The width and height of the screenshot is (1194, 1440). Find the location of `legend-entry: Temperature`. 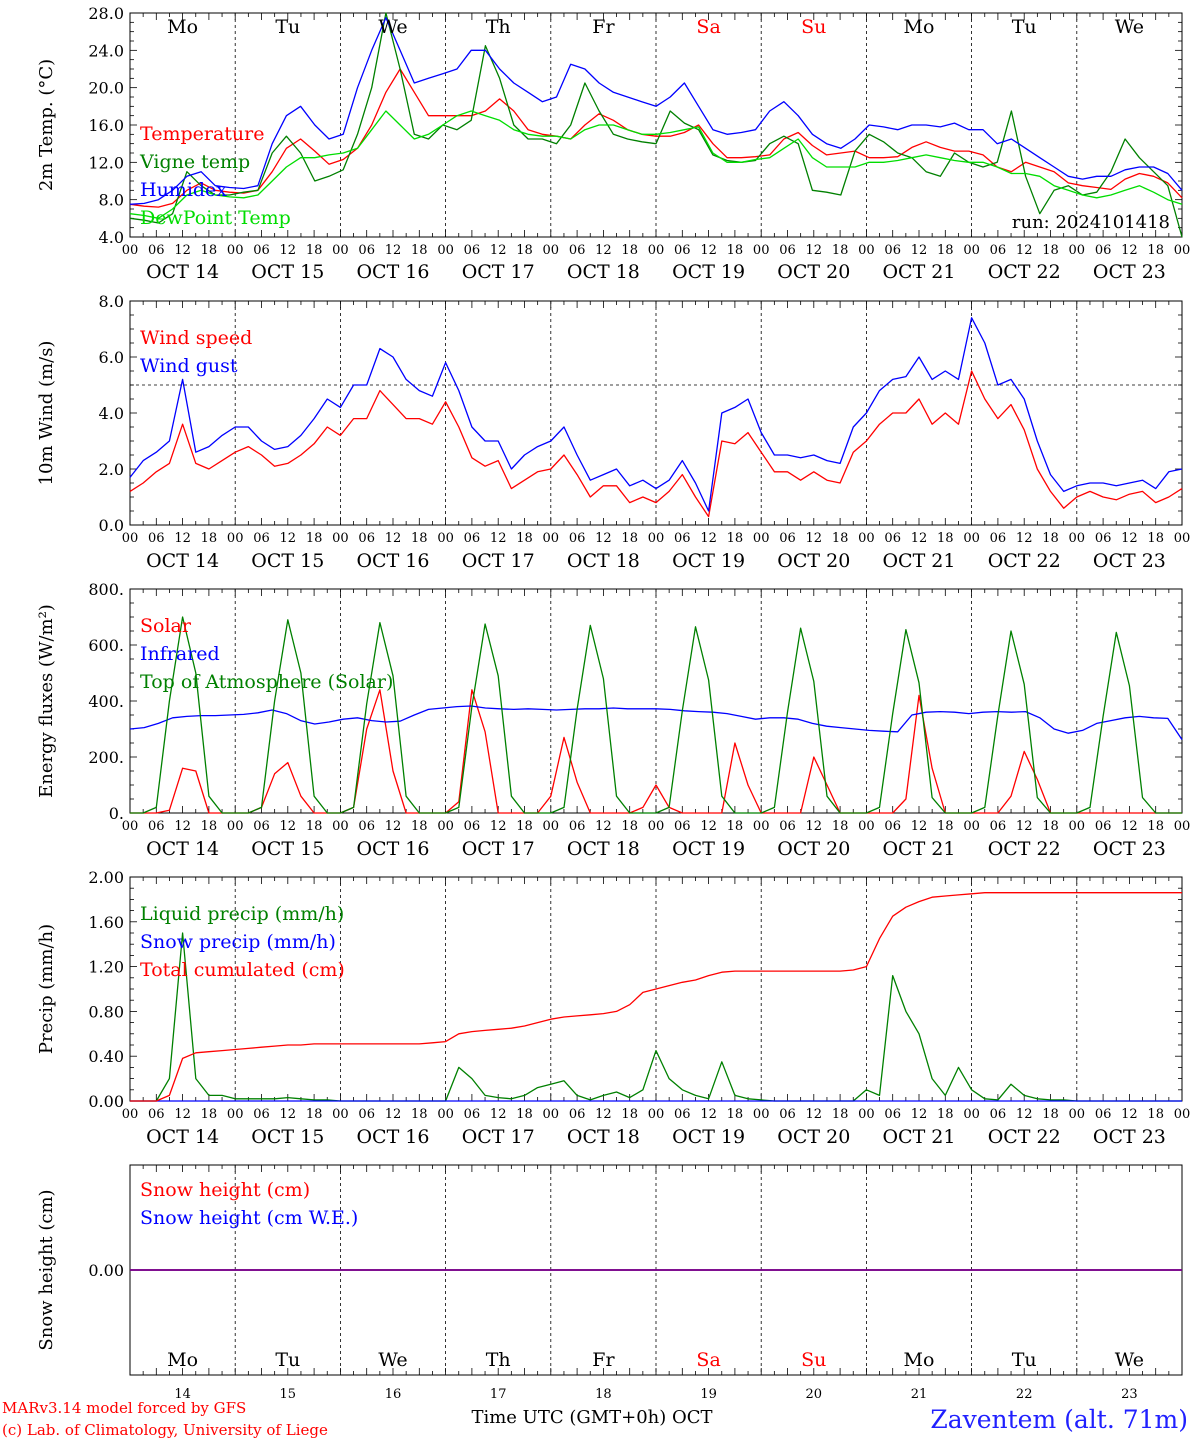

legend-entry: Temperature is located at coordinates (202, 134).